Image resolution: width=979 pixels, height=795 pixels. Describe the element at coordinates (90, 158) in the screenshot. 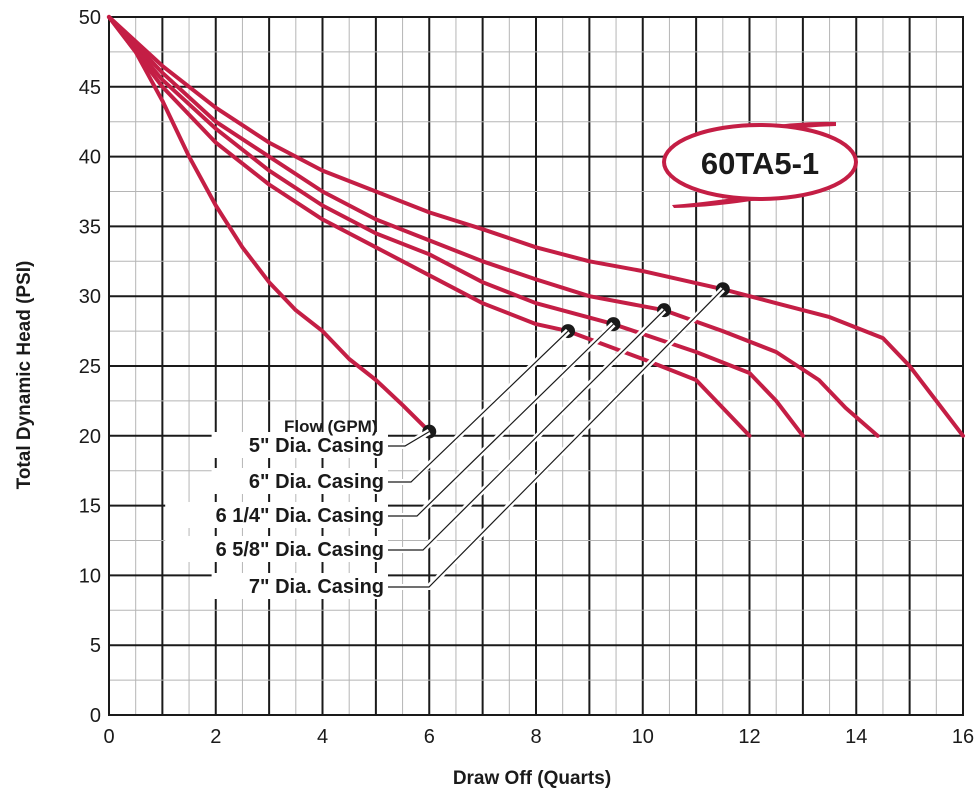

I see `y-tick-label: 40` at that location.